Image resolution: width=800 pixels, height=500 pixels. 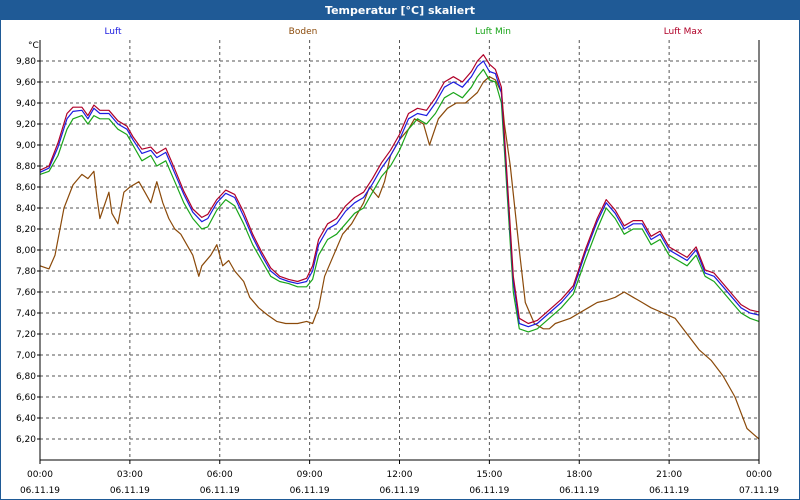 What do you see at coordinates (113, 32) in the screenshot?
I see `legend-entry-luft: Luft` at bounding box center [113, 32].